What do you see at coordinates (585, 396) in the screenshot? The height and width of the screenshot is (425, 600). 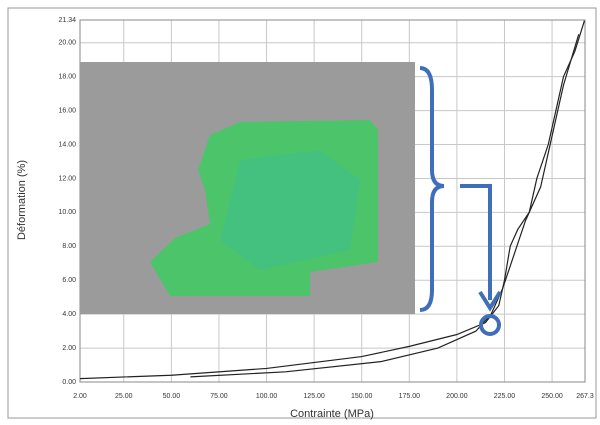 I see `x-tick-label: 267.3` at bounding box center [585, 396].